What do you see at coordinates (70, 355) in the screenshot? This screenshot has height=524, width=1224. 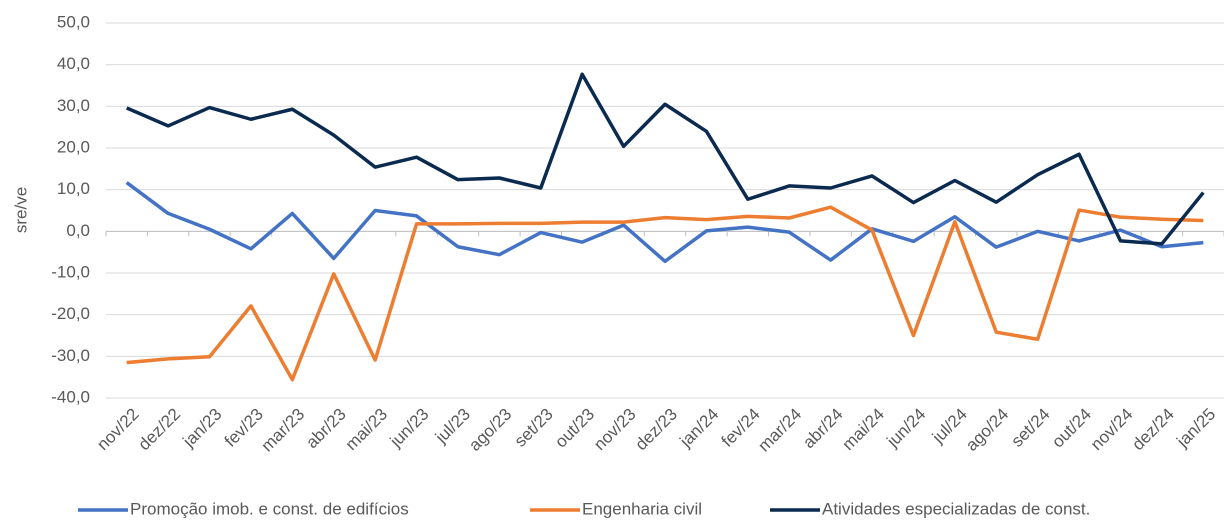 I see `y-tick-label: -30,0` at bounding box center [70, 355].